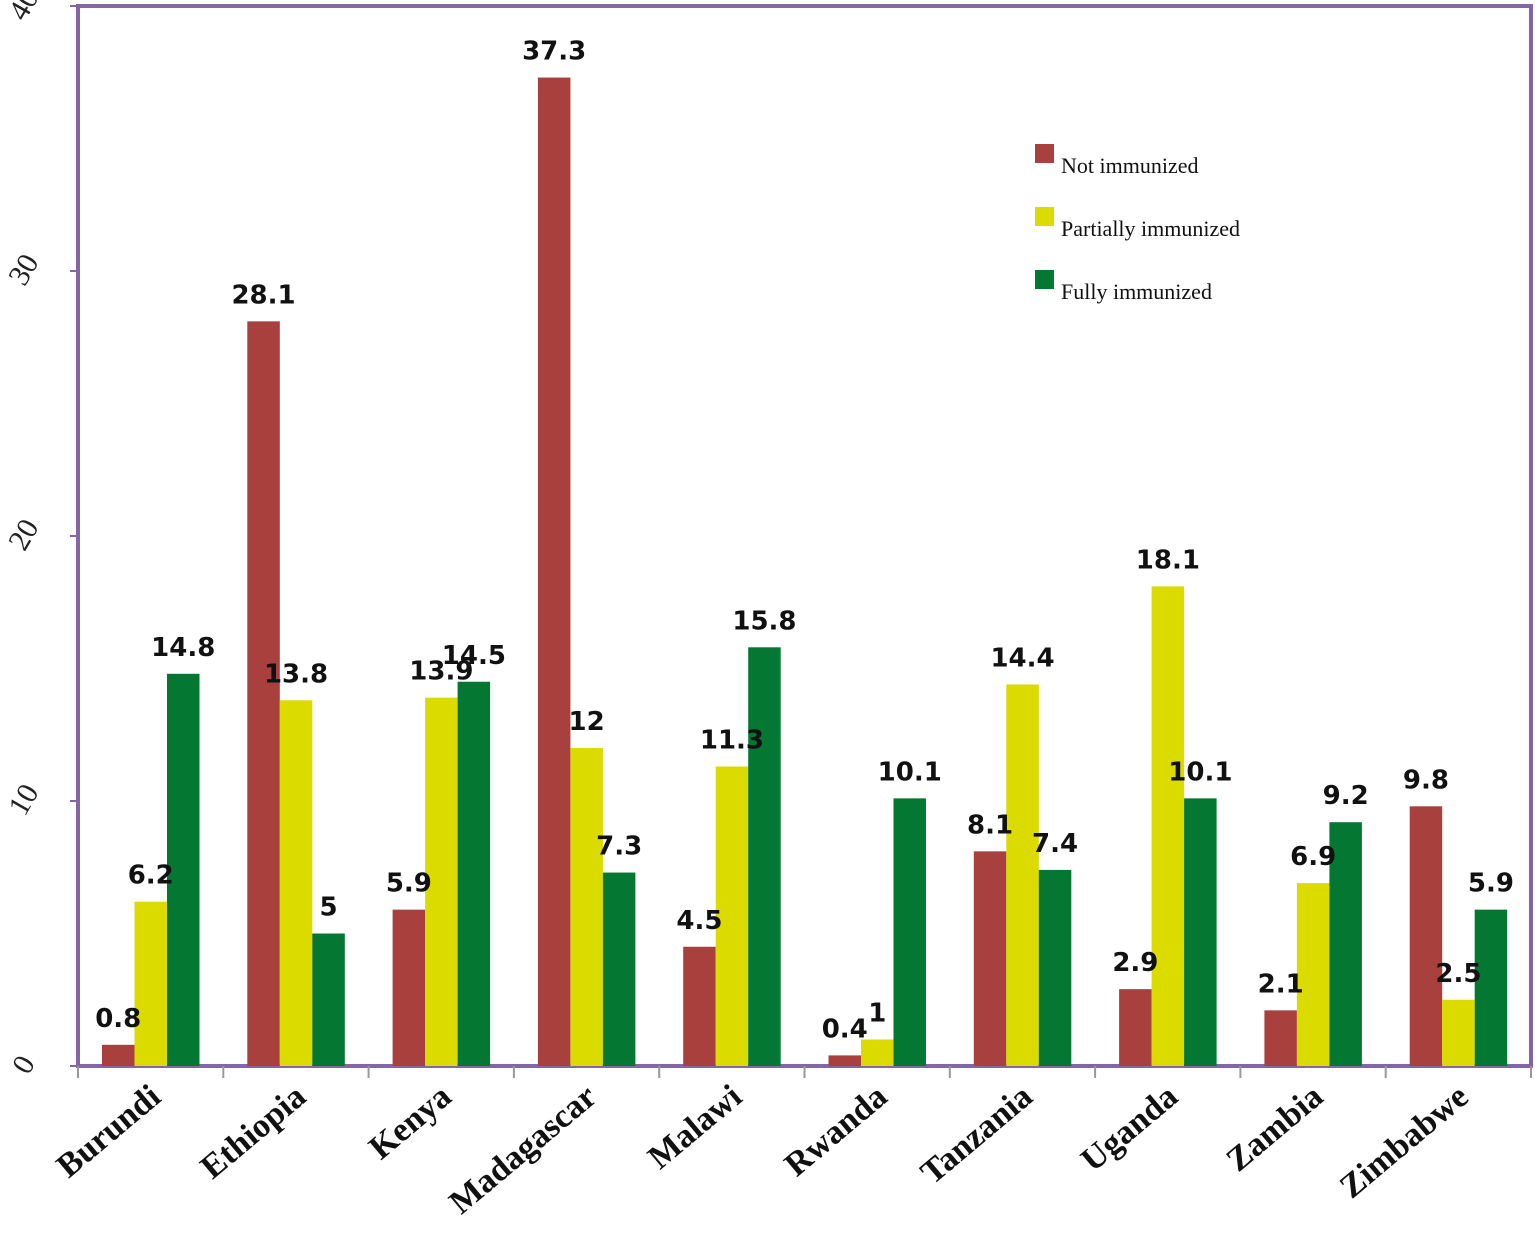  Describe the element at coordinates (836, 1131) in the screenshot. I see `x-tick-label: Rwanda` at that location.